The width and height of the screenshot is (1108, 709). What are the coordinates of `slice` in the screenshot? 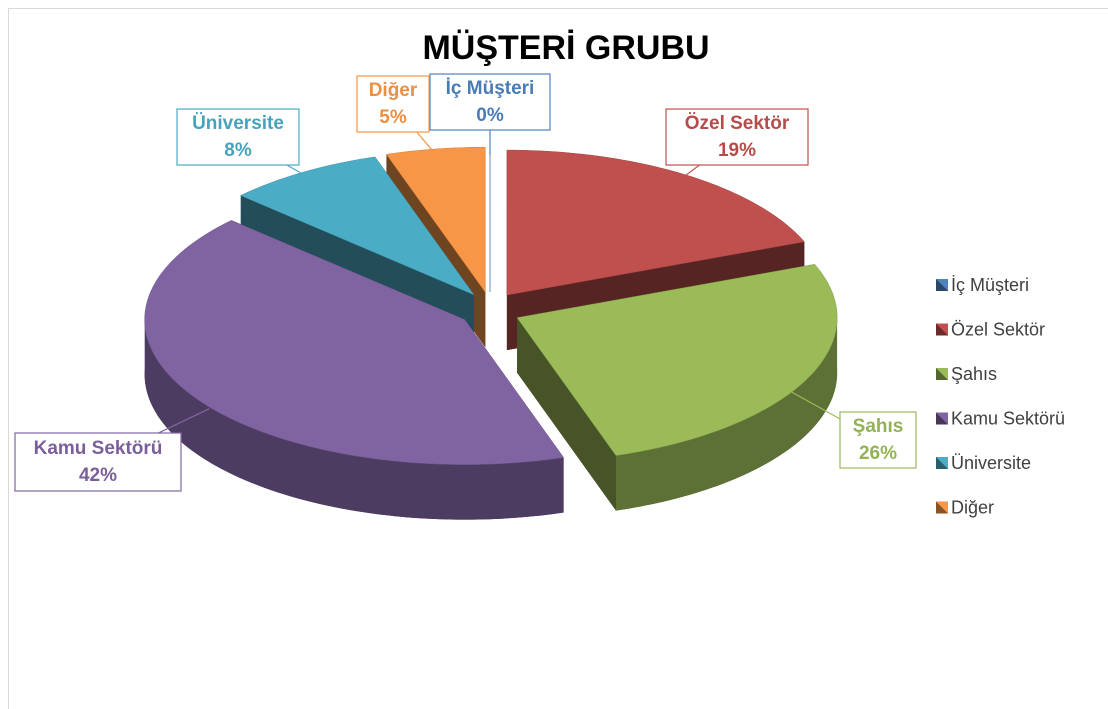 It's located at (677, 387).